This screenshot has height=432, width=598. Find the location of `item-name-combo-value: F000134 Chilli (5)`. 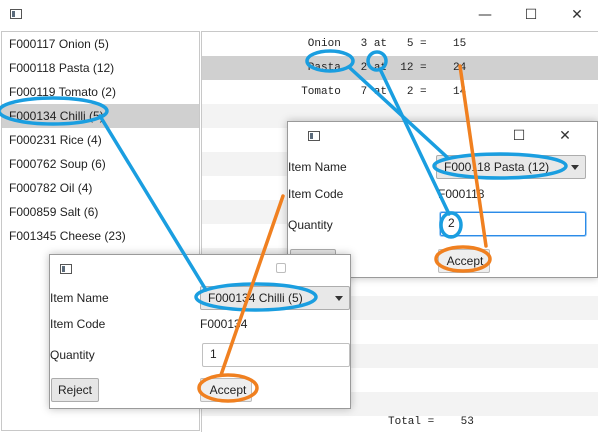

item-name-combo-value: F000134 Chilli (5) is located at coordinates (255, 298).